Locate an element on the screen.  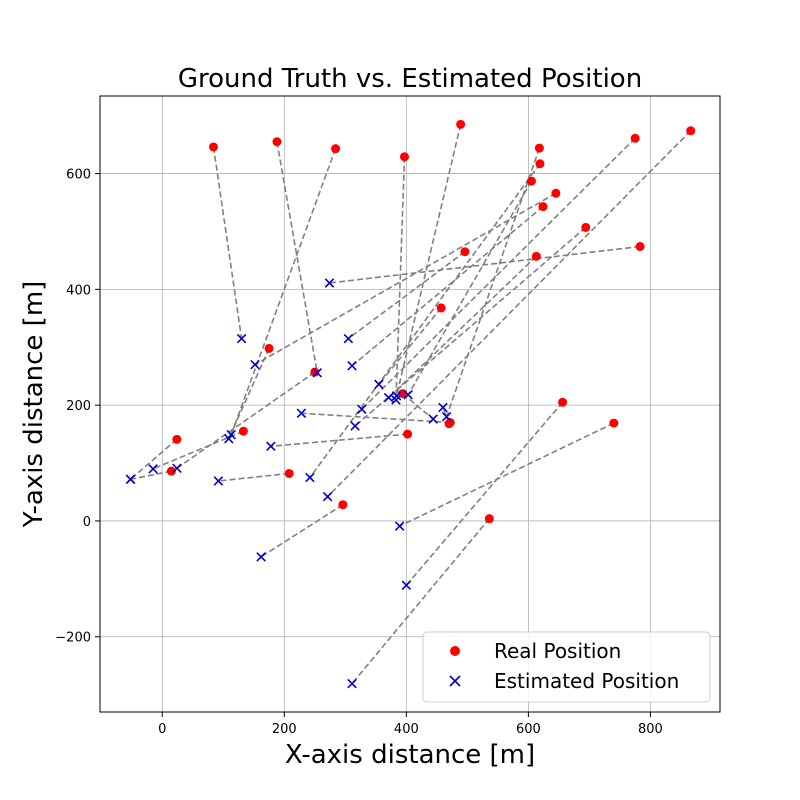
x-tick-label: 400 is located at coordinates (406, 729).